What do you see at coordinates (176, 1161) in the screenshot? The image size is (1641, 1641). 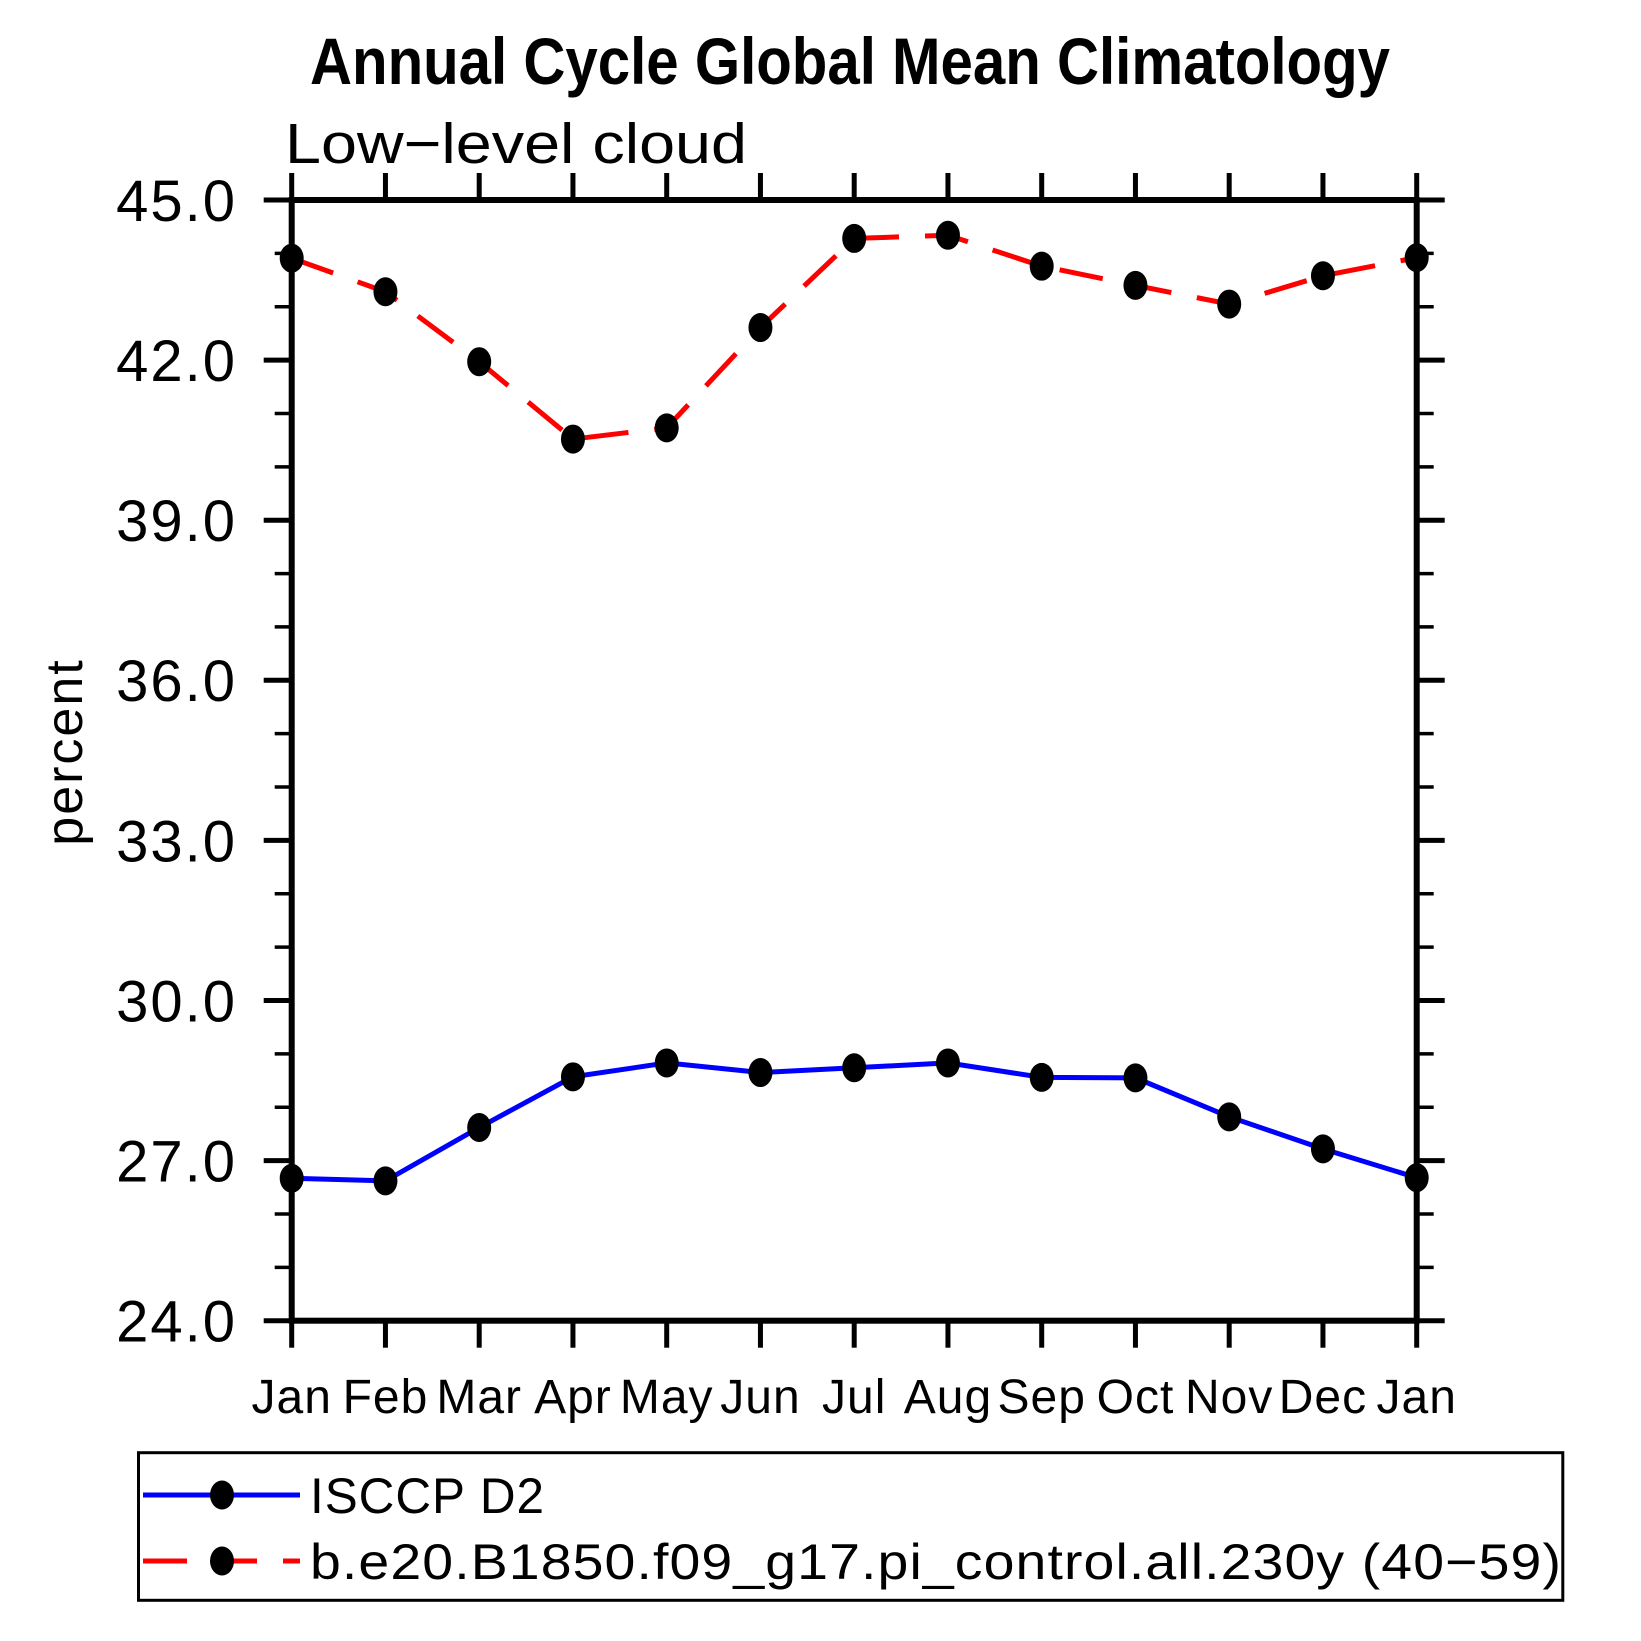 I see `y-tick-label: 27.0` at bounding box center [176, 1161].